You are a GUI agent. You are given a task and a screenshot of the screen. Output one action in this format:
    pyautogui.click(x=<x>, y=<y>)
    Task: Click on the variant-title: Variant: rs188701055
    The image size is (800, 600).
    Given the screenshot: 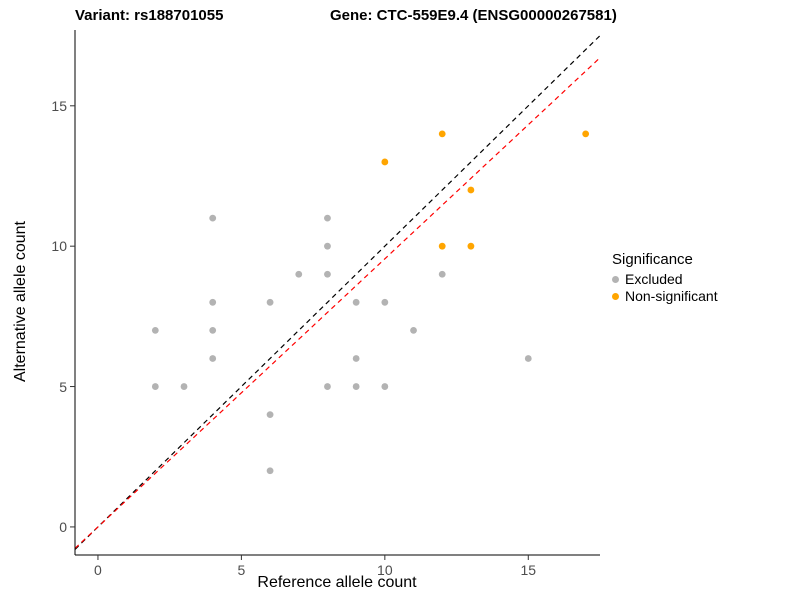 What is the action you would take?
    pyautogui.click(x=149, y=15)
    